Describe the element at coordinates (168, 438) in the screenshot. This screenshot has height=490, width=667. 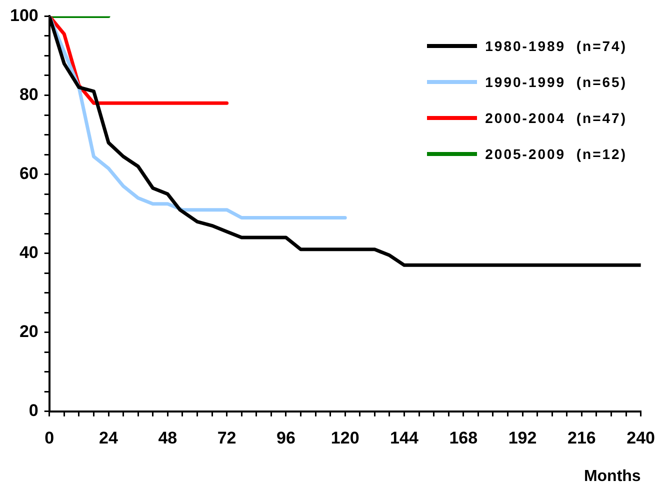
I see `x-tick-label: 48` at that location.